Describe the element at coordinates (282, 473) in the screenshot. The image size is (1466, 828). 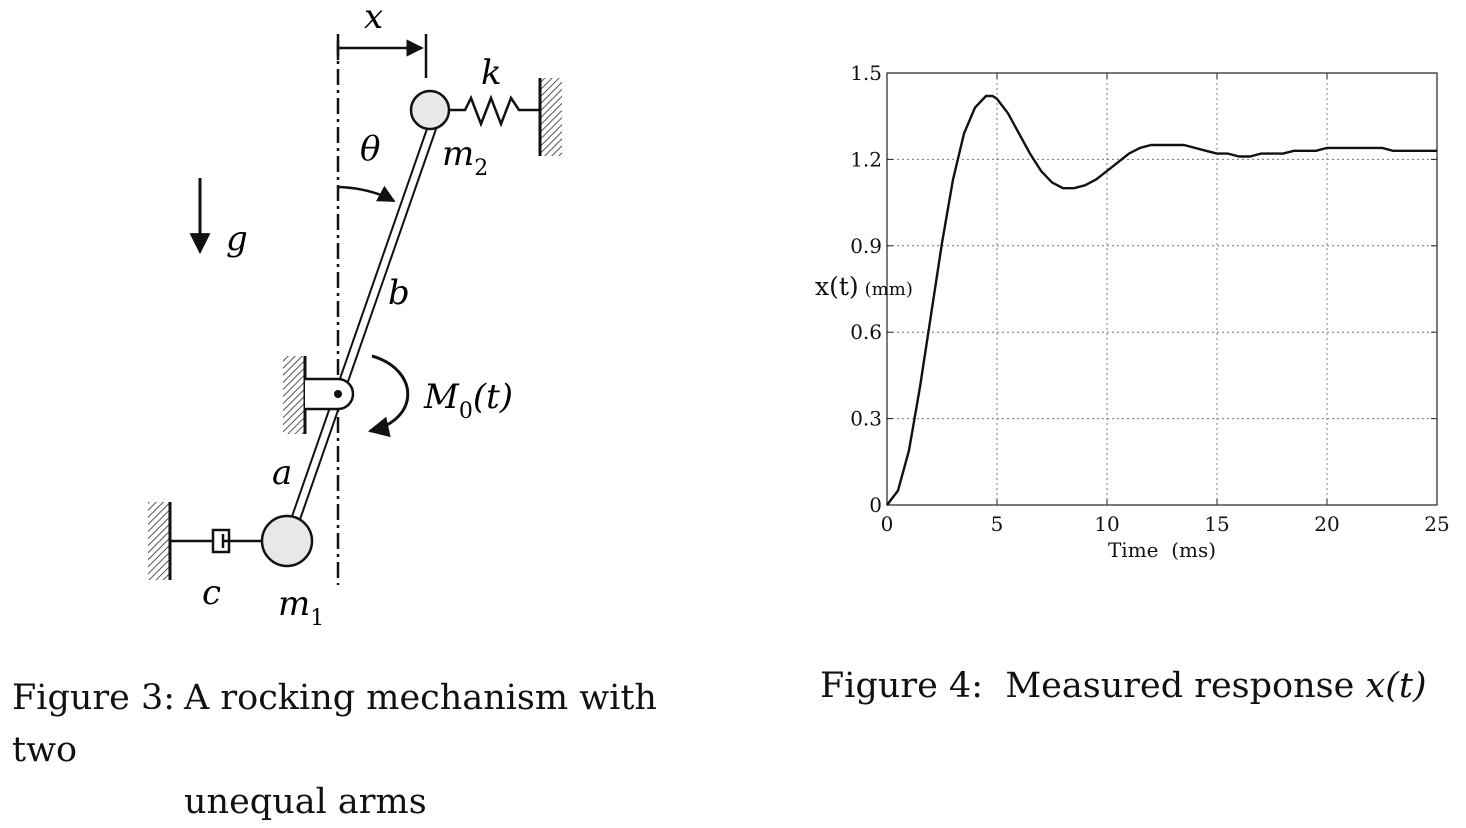
I see `a-label: a` at that location.